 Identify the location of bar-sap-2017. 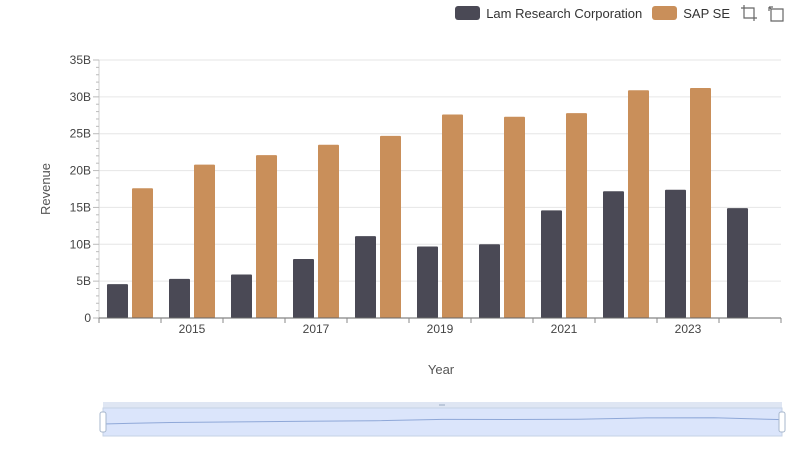
(328, 231).